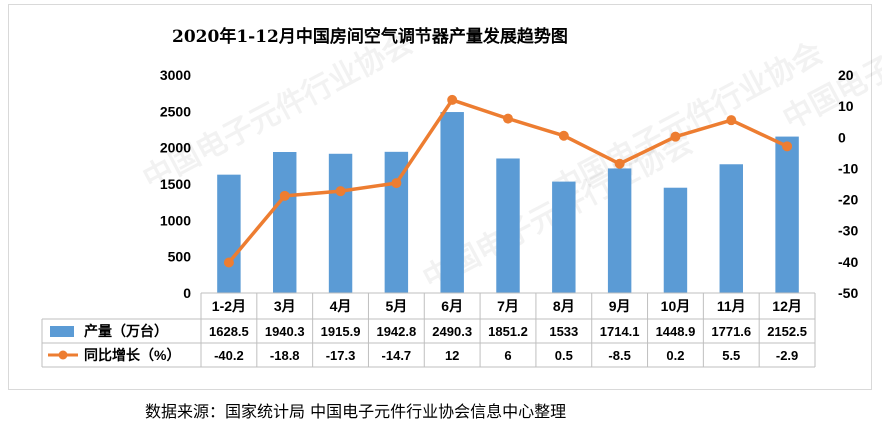  I want to click on table-line-value: 5.5, so click(731, 355).